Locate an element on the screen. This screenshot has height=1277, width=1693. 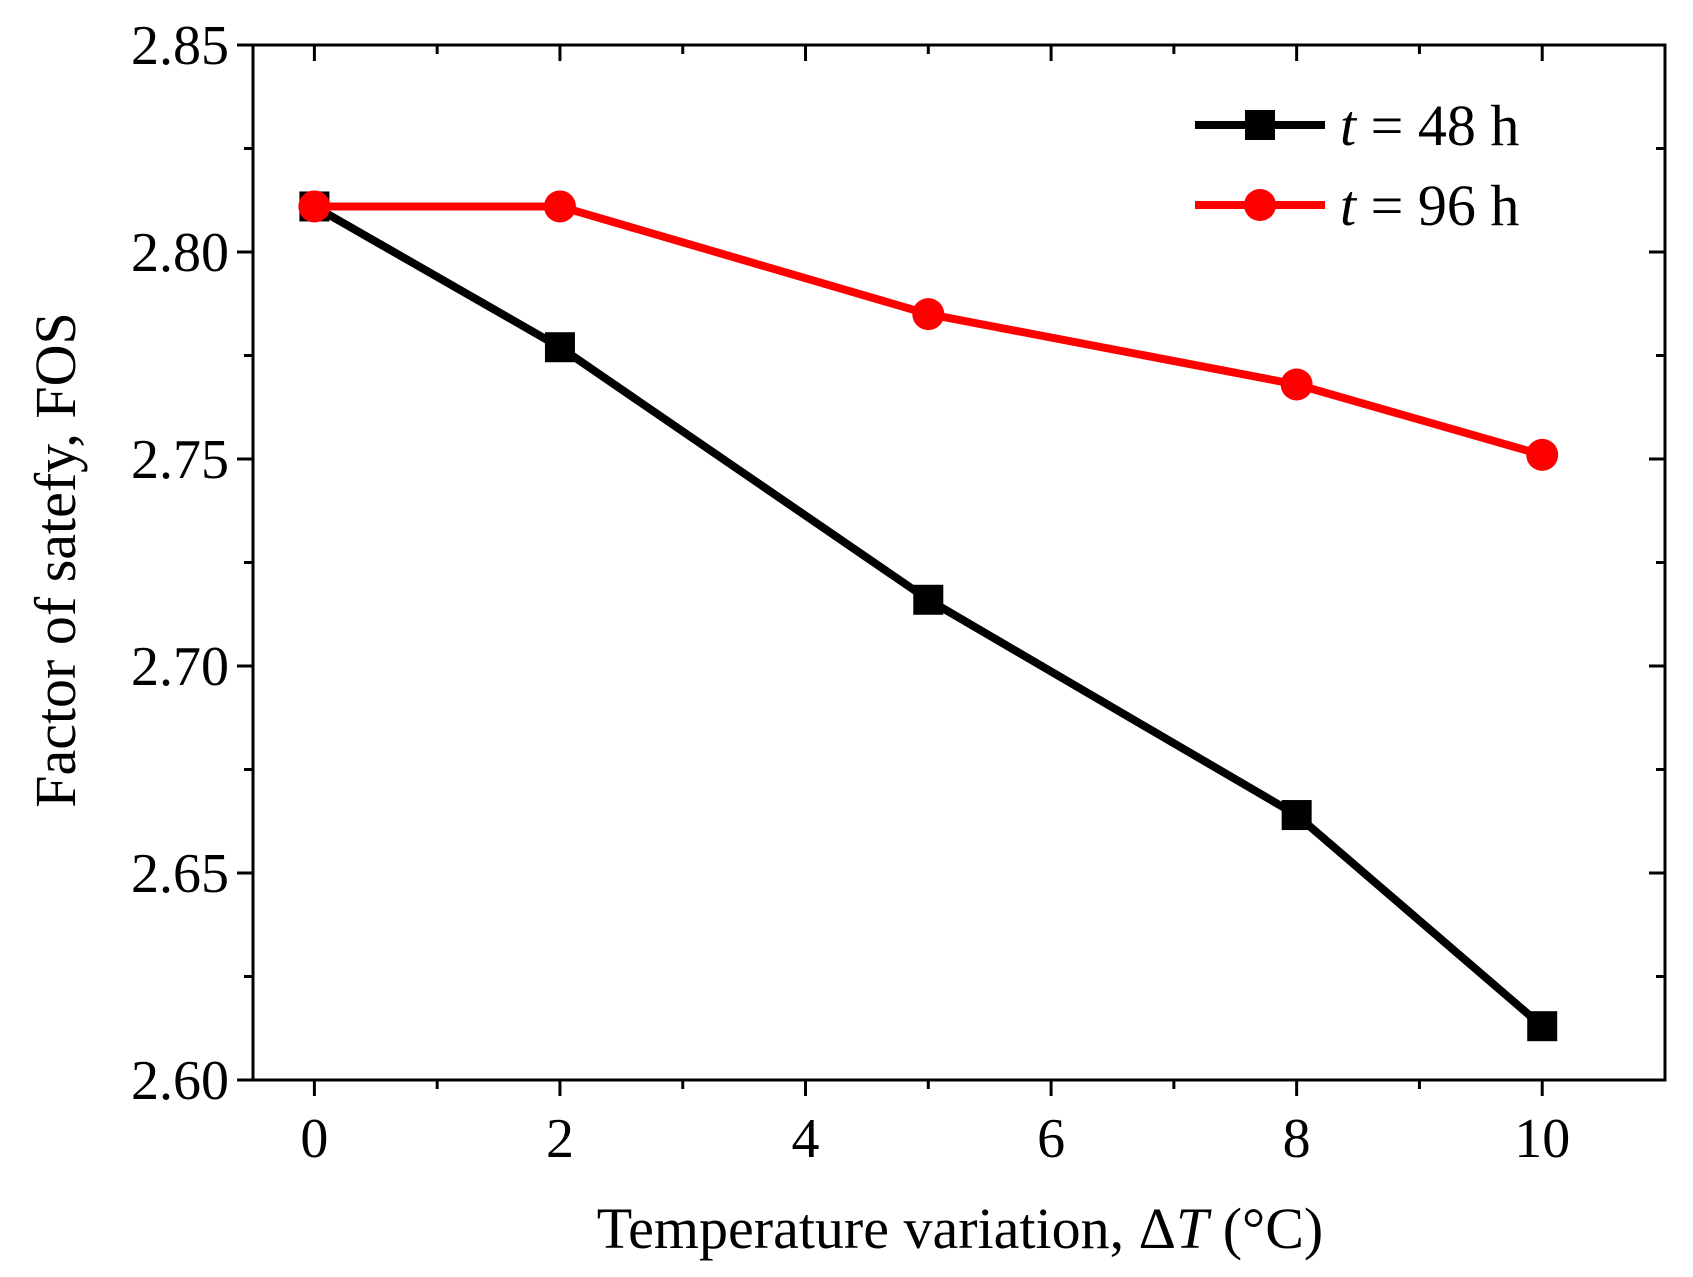
y-tick-label: 2.60 is located at coordinates (180, 1081).